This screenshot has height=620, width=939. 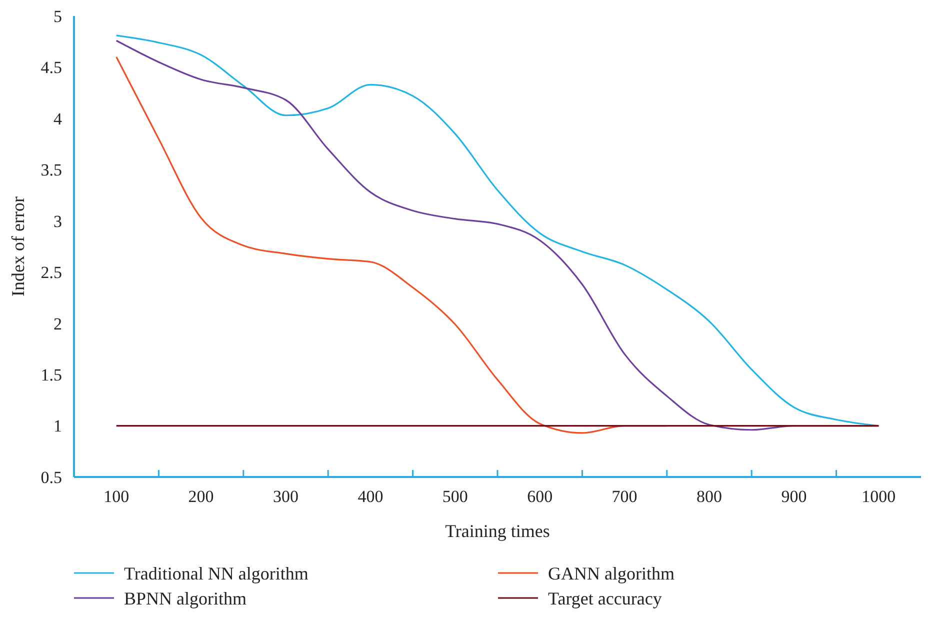 What do you see at coordinates (51, 477) in the screenshot?
I see `y-tick-label: 0.5` at bounding box center [51, 477].